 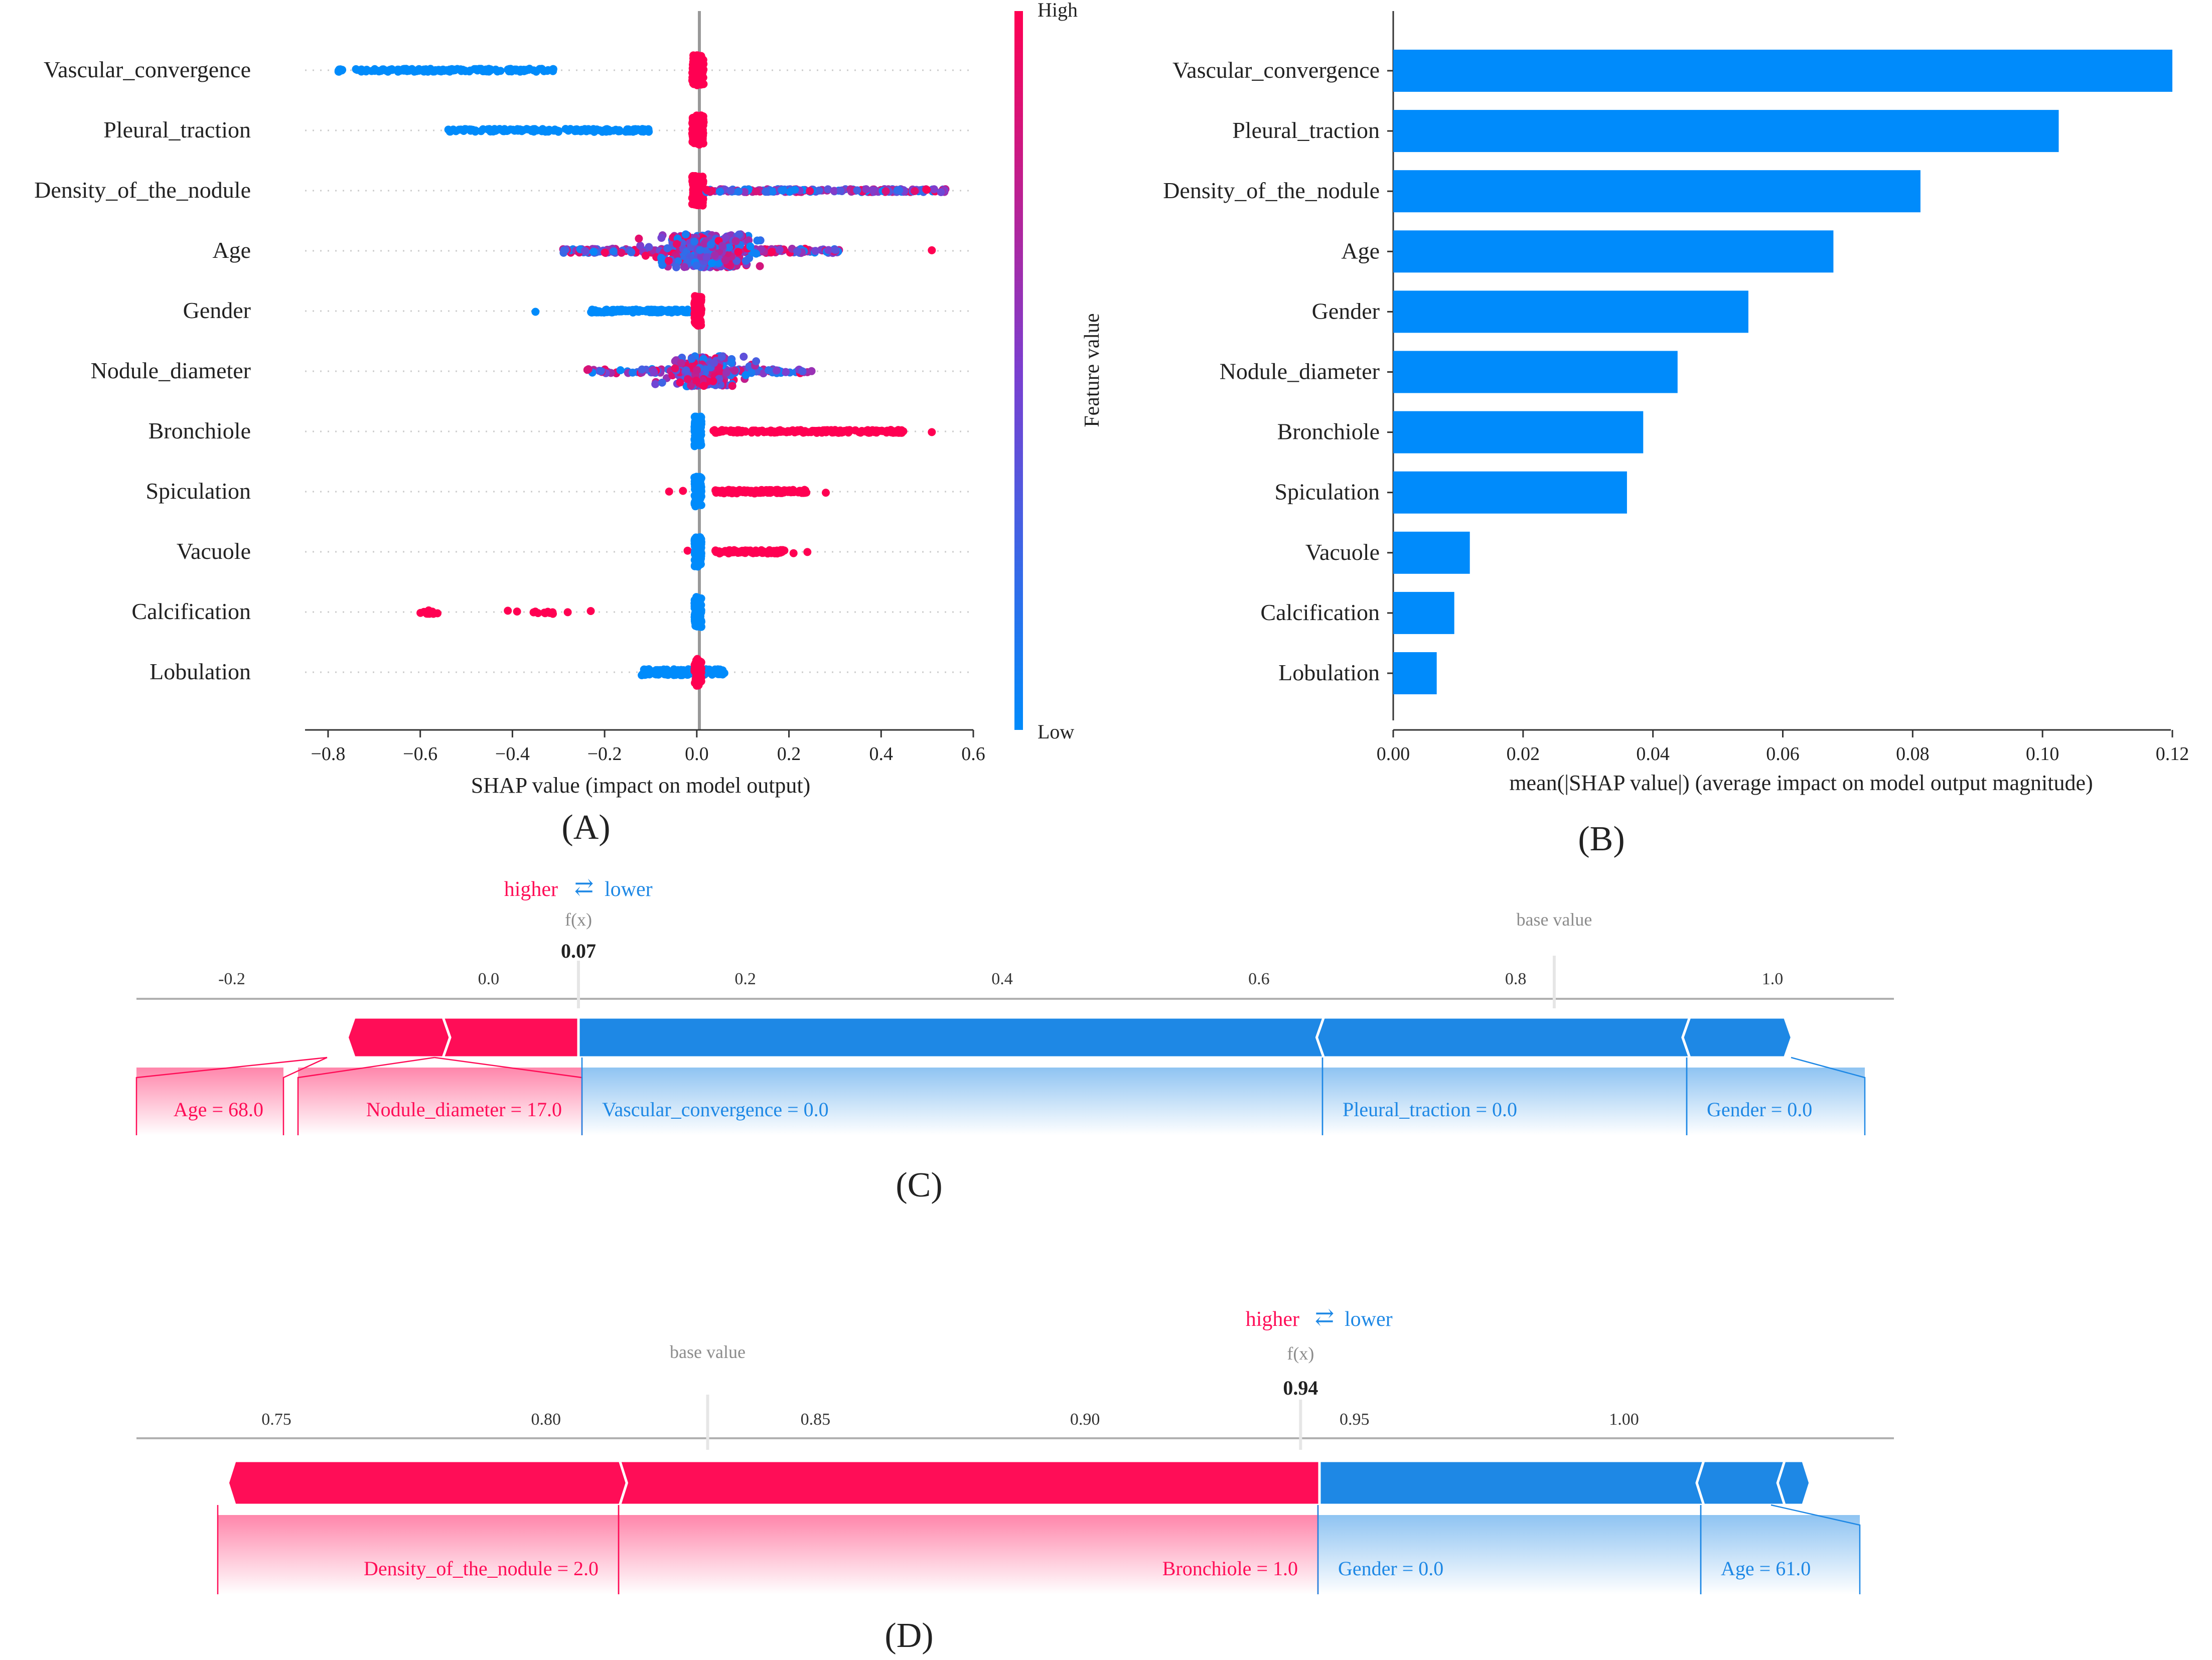 I want to click on b-bar-vacuole, so click(x=1431, y=552).